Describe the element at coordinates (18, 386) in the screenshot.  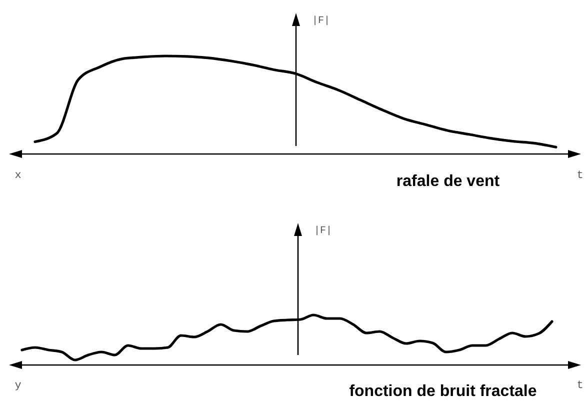
I see `text: y` at that location.